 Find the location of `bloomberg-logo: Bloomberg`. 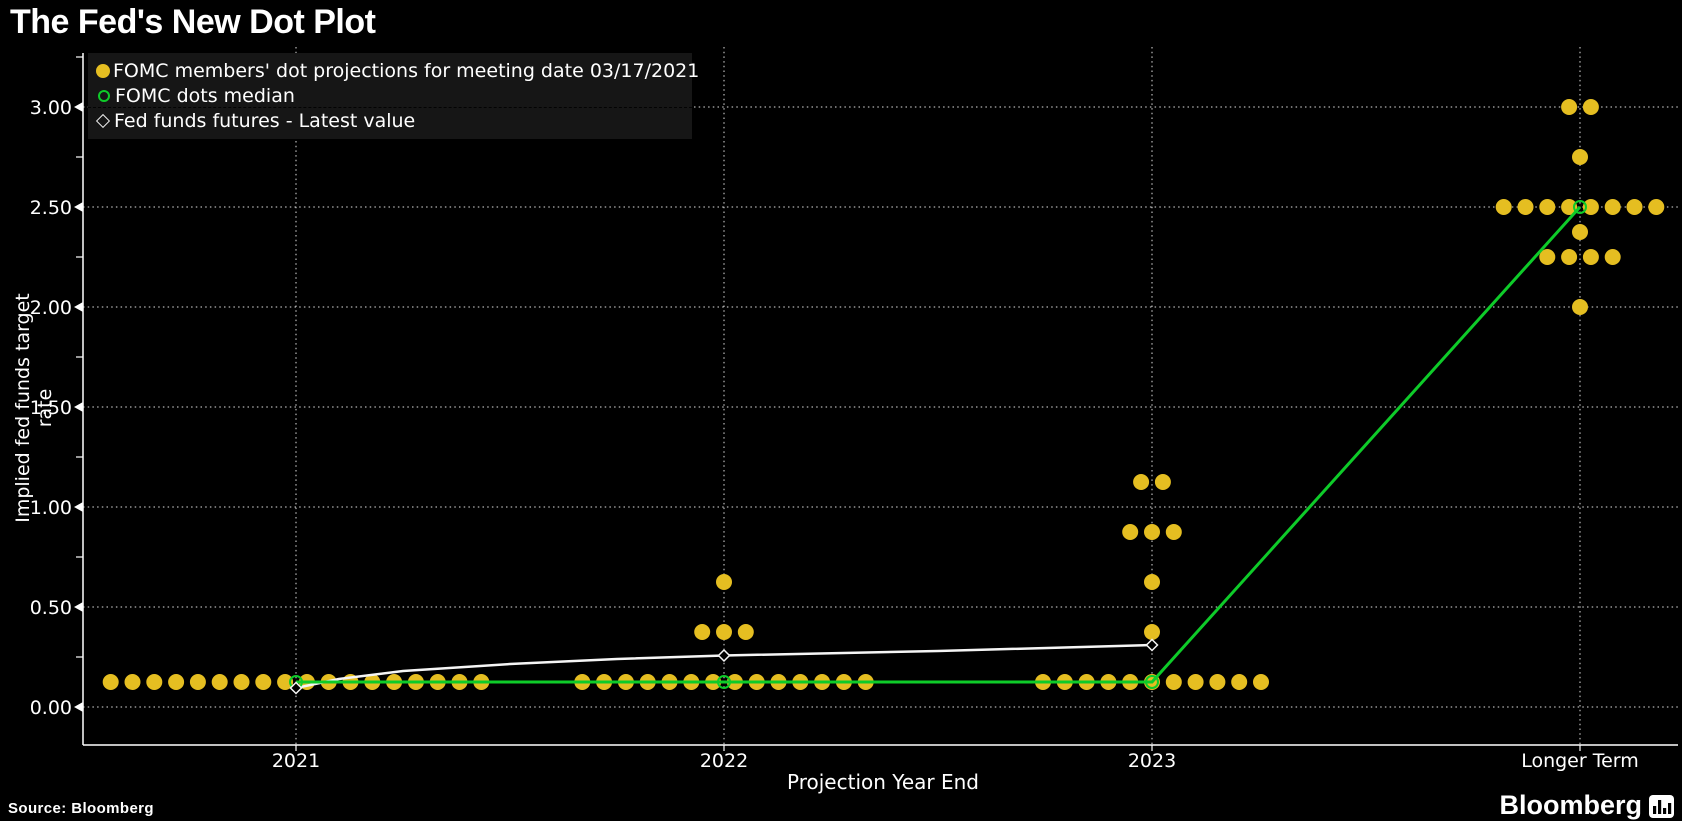

bloomberg-logo: Bloomberg is located at coordinates (1586, 805).